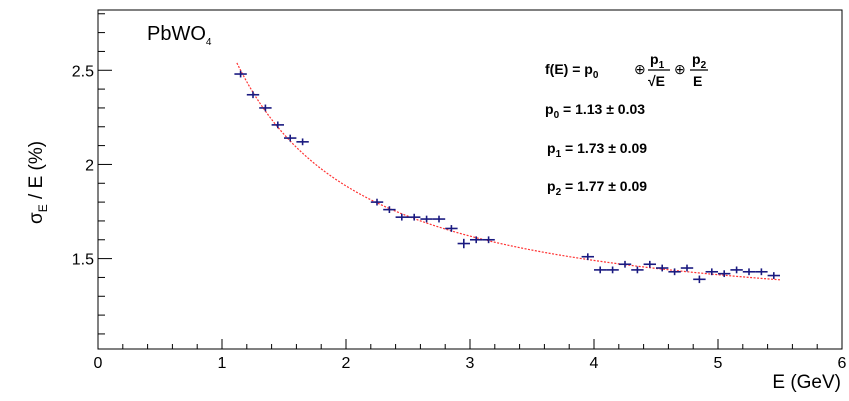 The height and width of the screenshot is (401, 849). I want to click on svg-text: f(E) = p0, so click(572, 71).